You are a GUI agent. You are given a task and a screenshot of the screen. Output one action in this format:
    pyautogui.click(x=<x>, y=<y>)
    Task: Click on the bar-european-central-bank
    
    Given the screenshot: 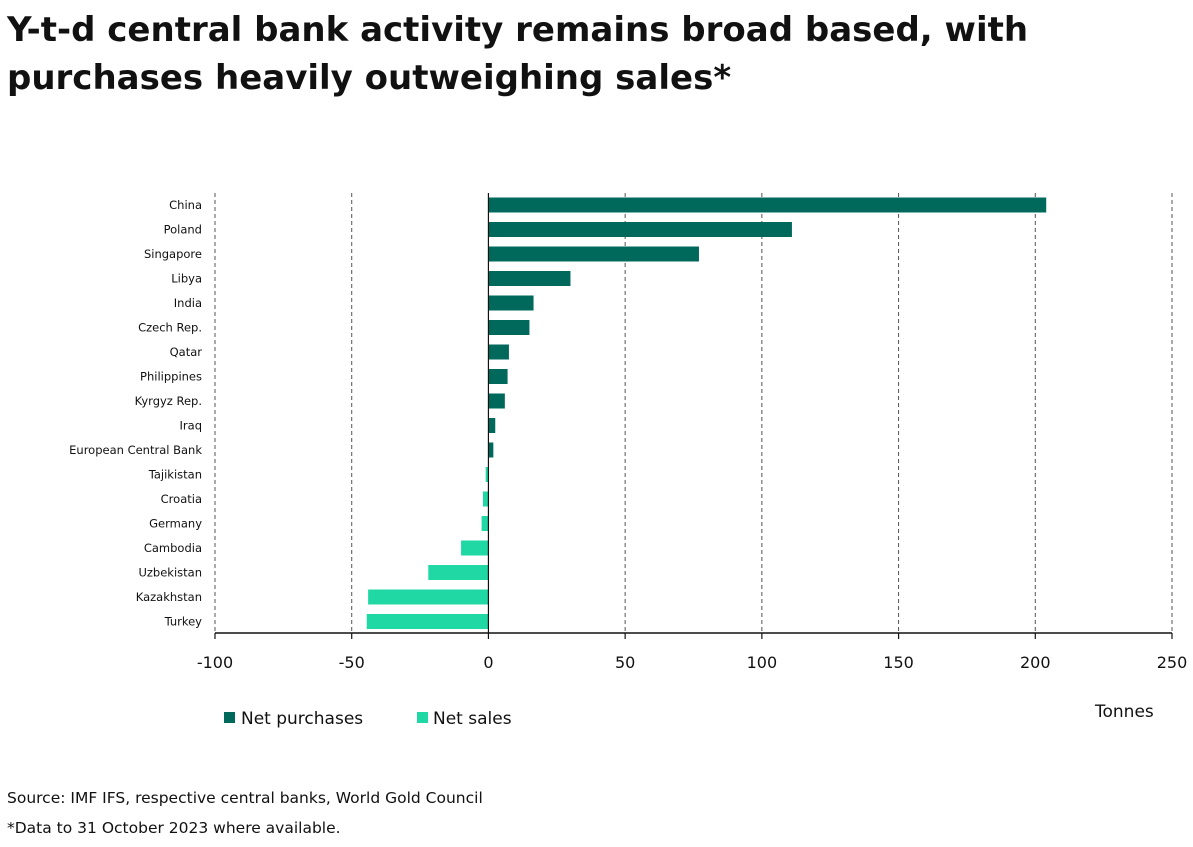 What is the action you would take?
    pyautogui.click(x=491, y=450)
    